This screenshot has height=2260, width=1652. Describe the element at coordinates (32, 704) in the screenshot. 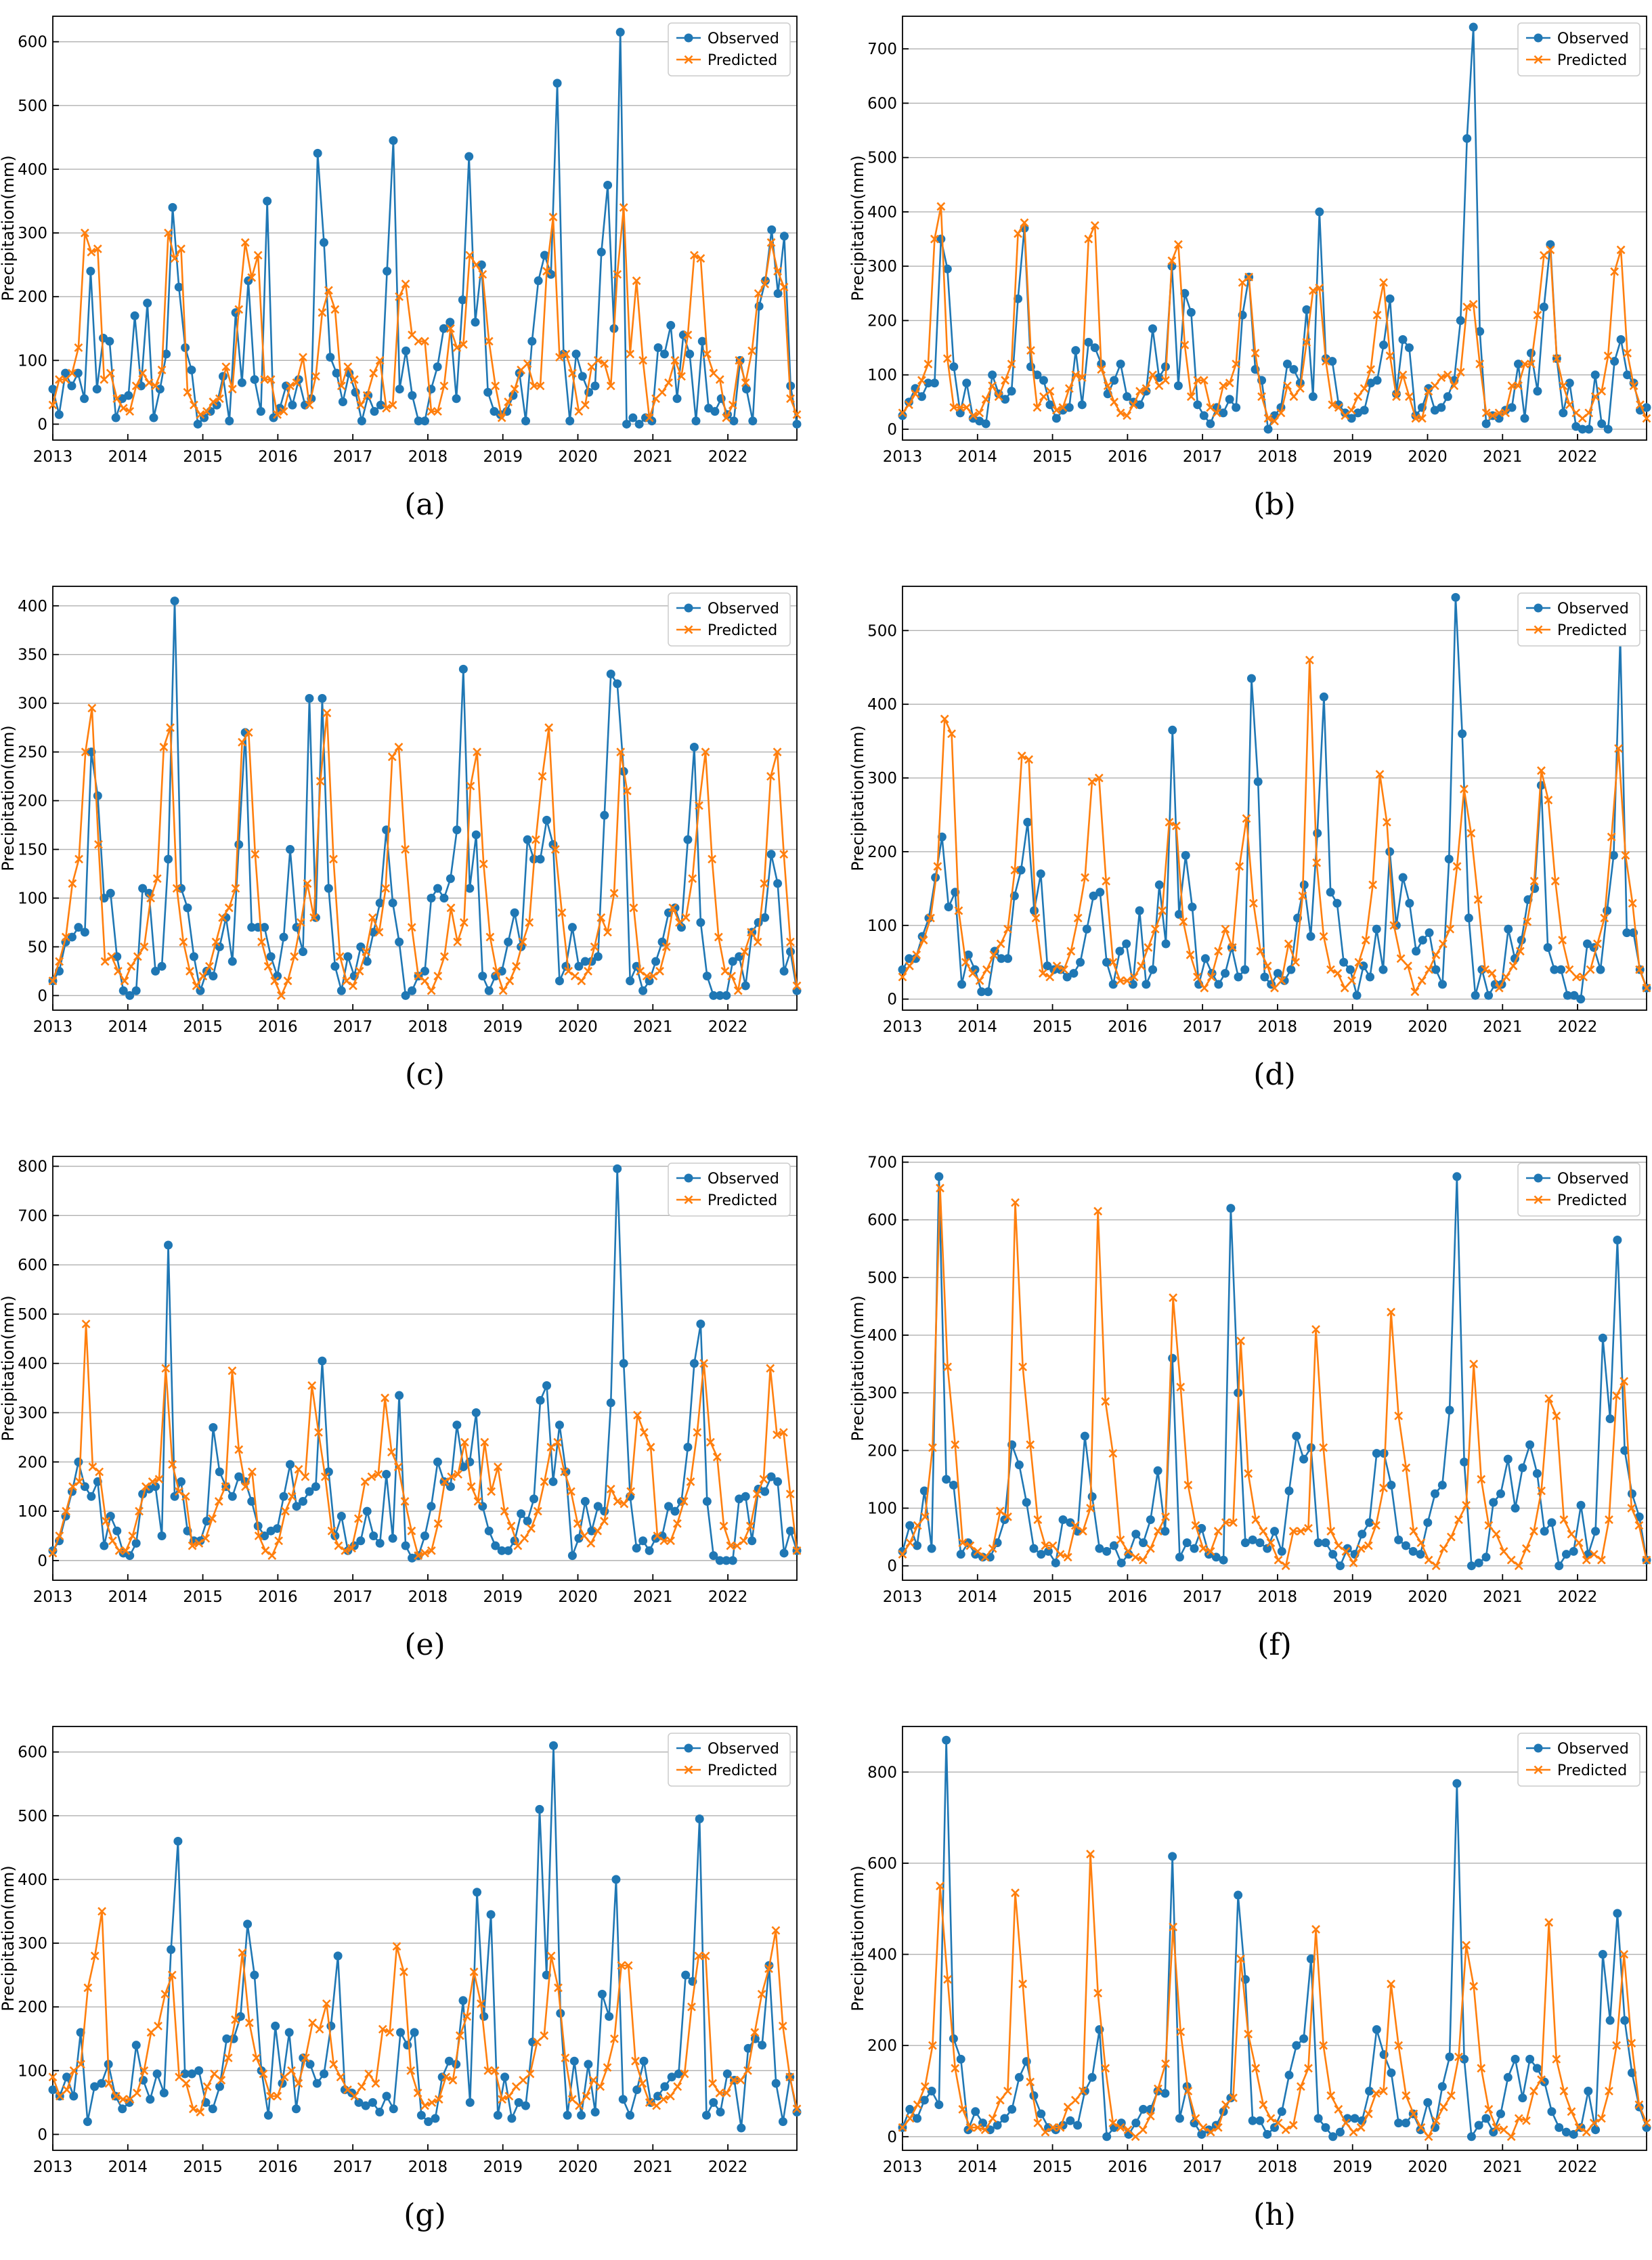

I see `y-tick-label: 300` at that location.